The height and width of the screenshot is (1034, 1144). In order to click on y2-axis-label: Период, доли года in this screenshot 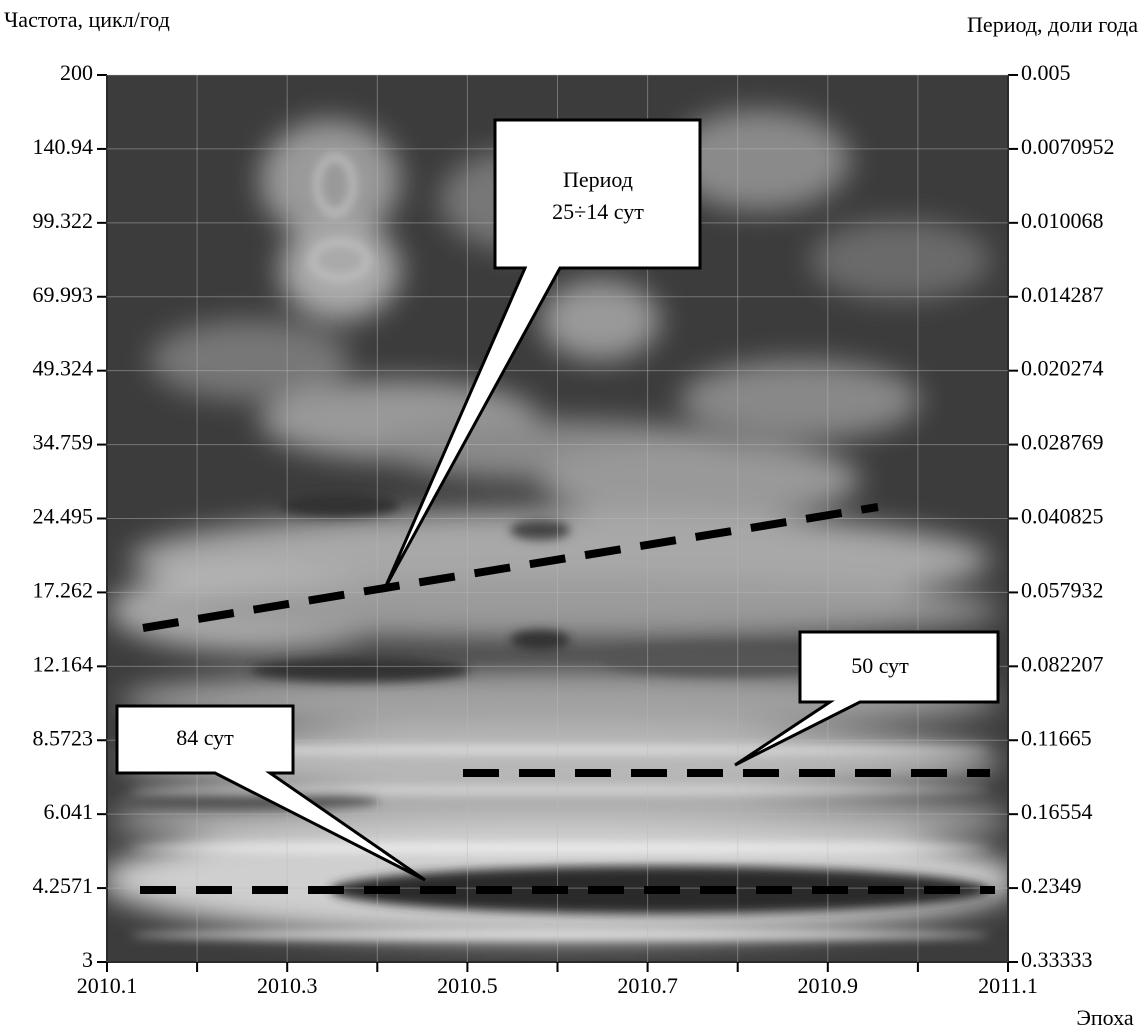, I will do `click(1052, 24)`.